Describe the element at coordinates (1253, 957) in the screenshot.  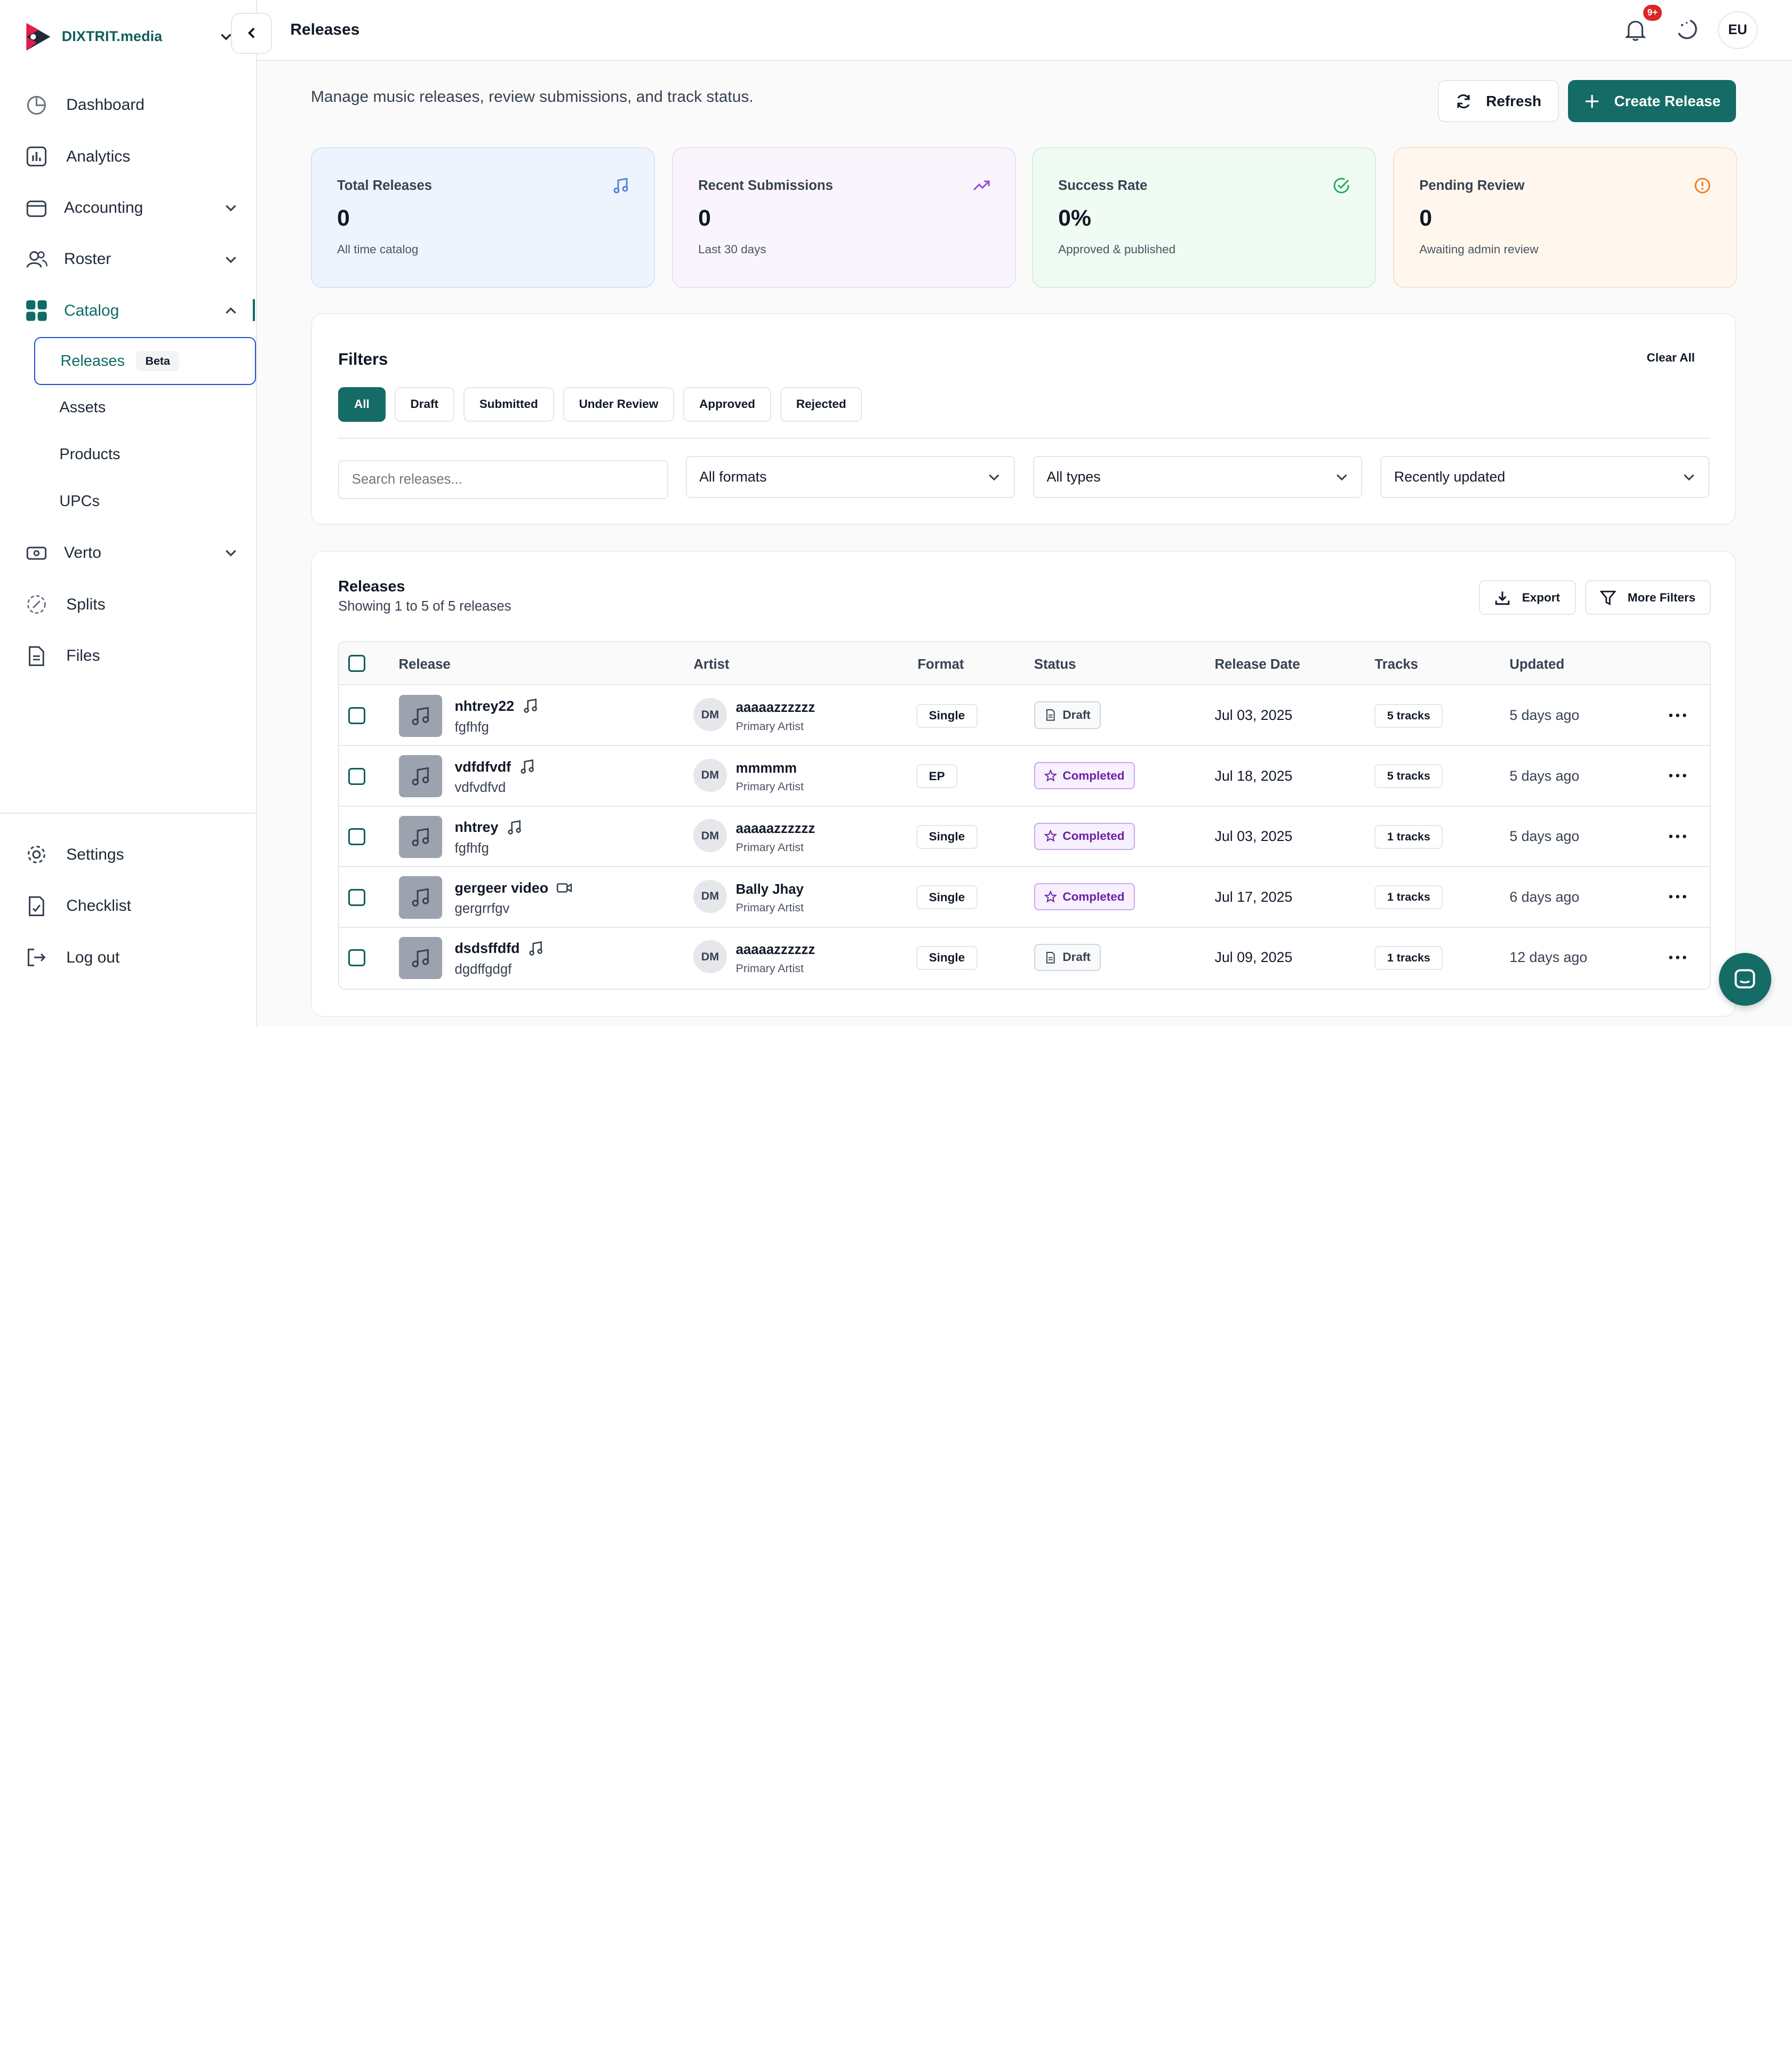
I see `release-date: Jul 09, 2025` at that location.